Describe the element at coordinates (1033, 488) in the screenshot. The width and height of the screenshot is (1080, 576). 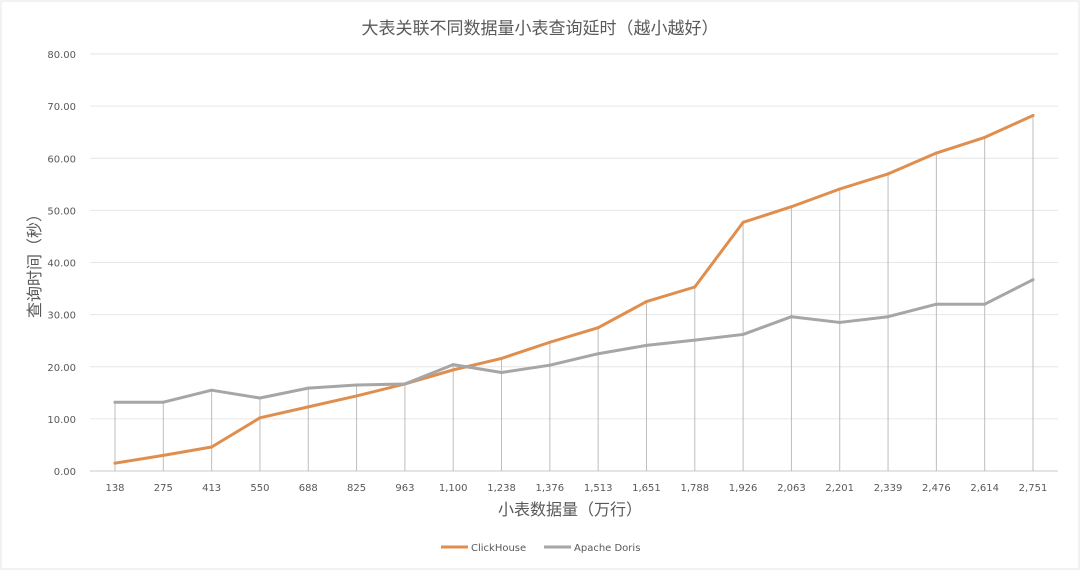
I see `x-tick-label: 2,751` at that location.